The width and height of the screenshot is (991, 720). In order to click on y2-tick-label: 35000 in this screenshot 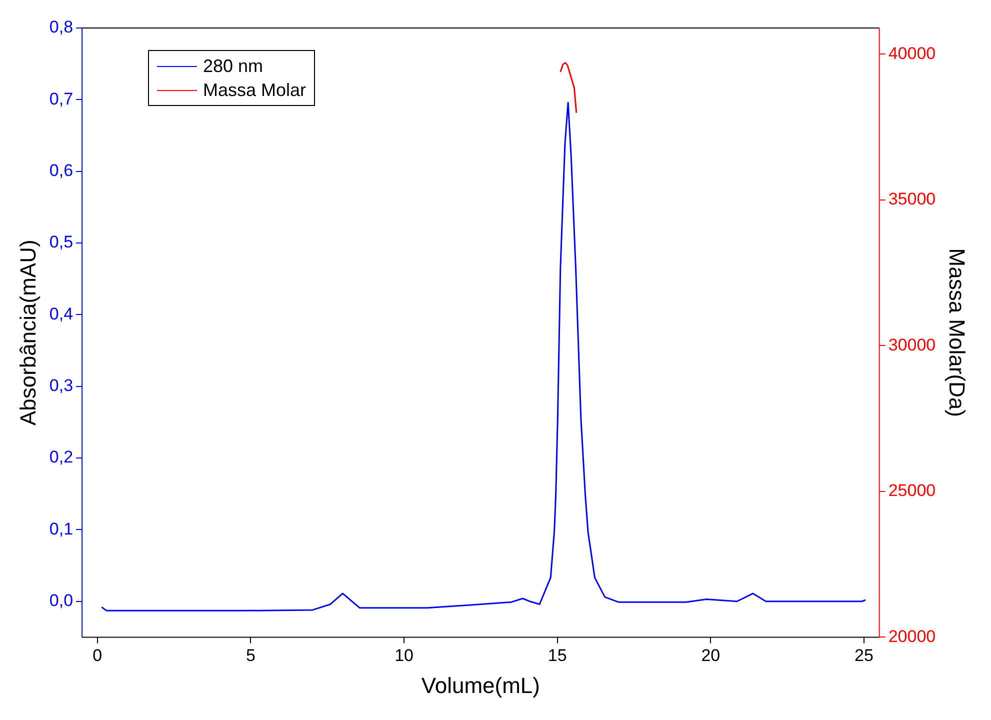, I will do `click(912, 199)`.